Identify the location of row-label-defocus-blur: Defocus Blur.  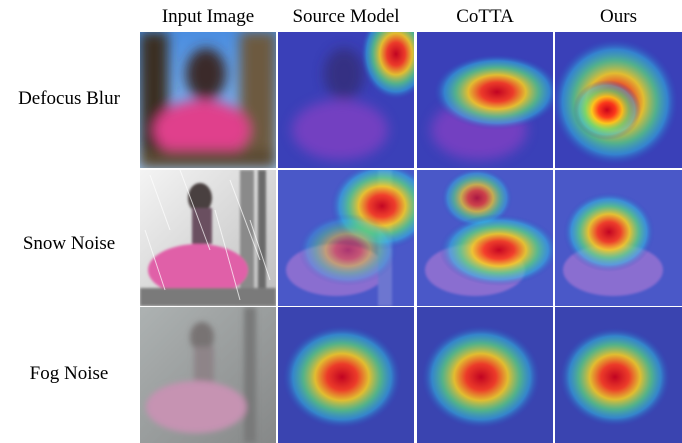
(69, 98).